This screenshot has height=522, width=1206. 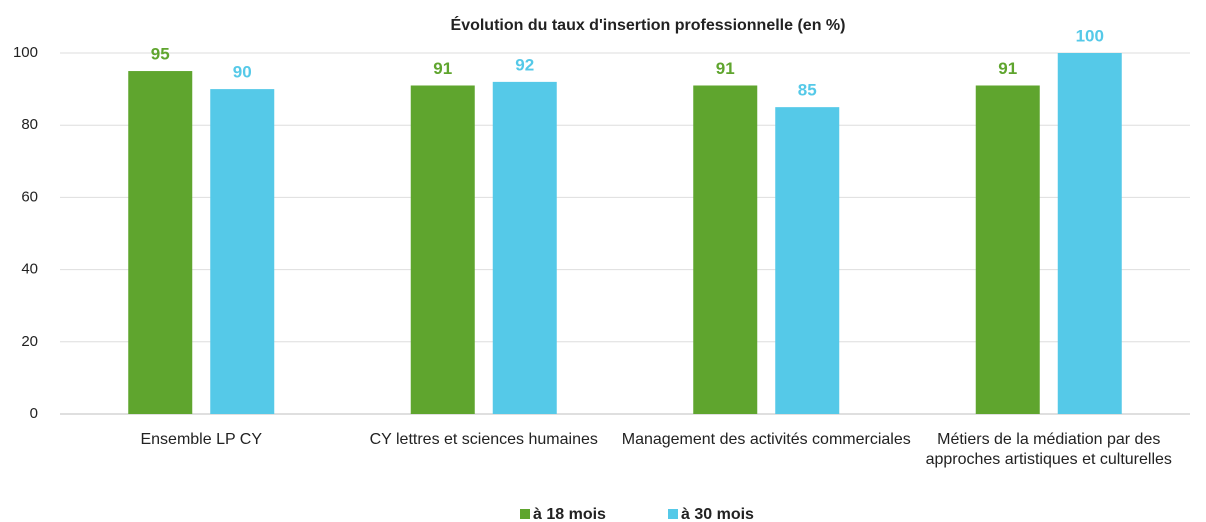 I want to click on data-label: 100, so click(x=1090, y=35).